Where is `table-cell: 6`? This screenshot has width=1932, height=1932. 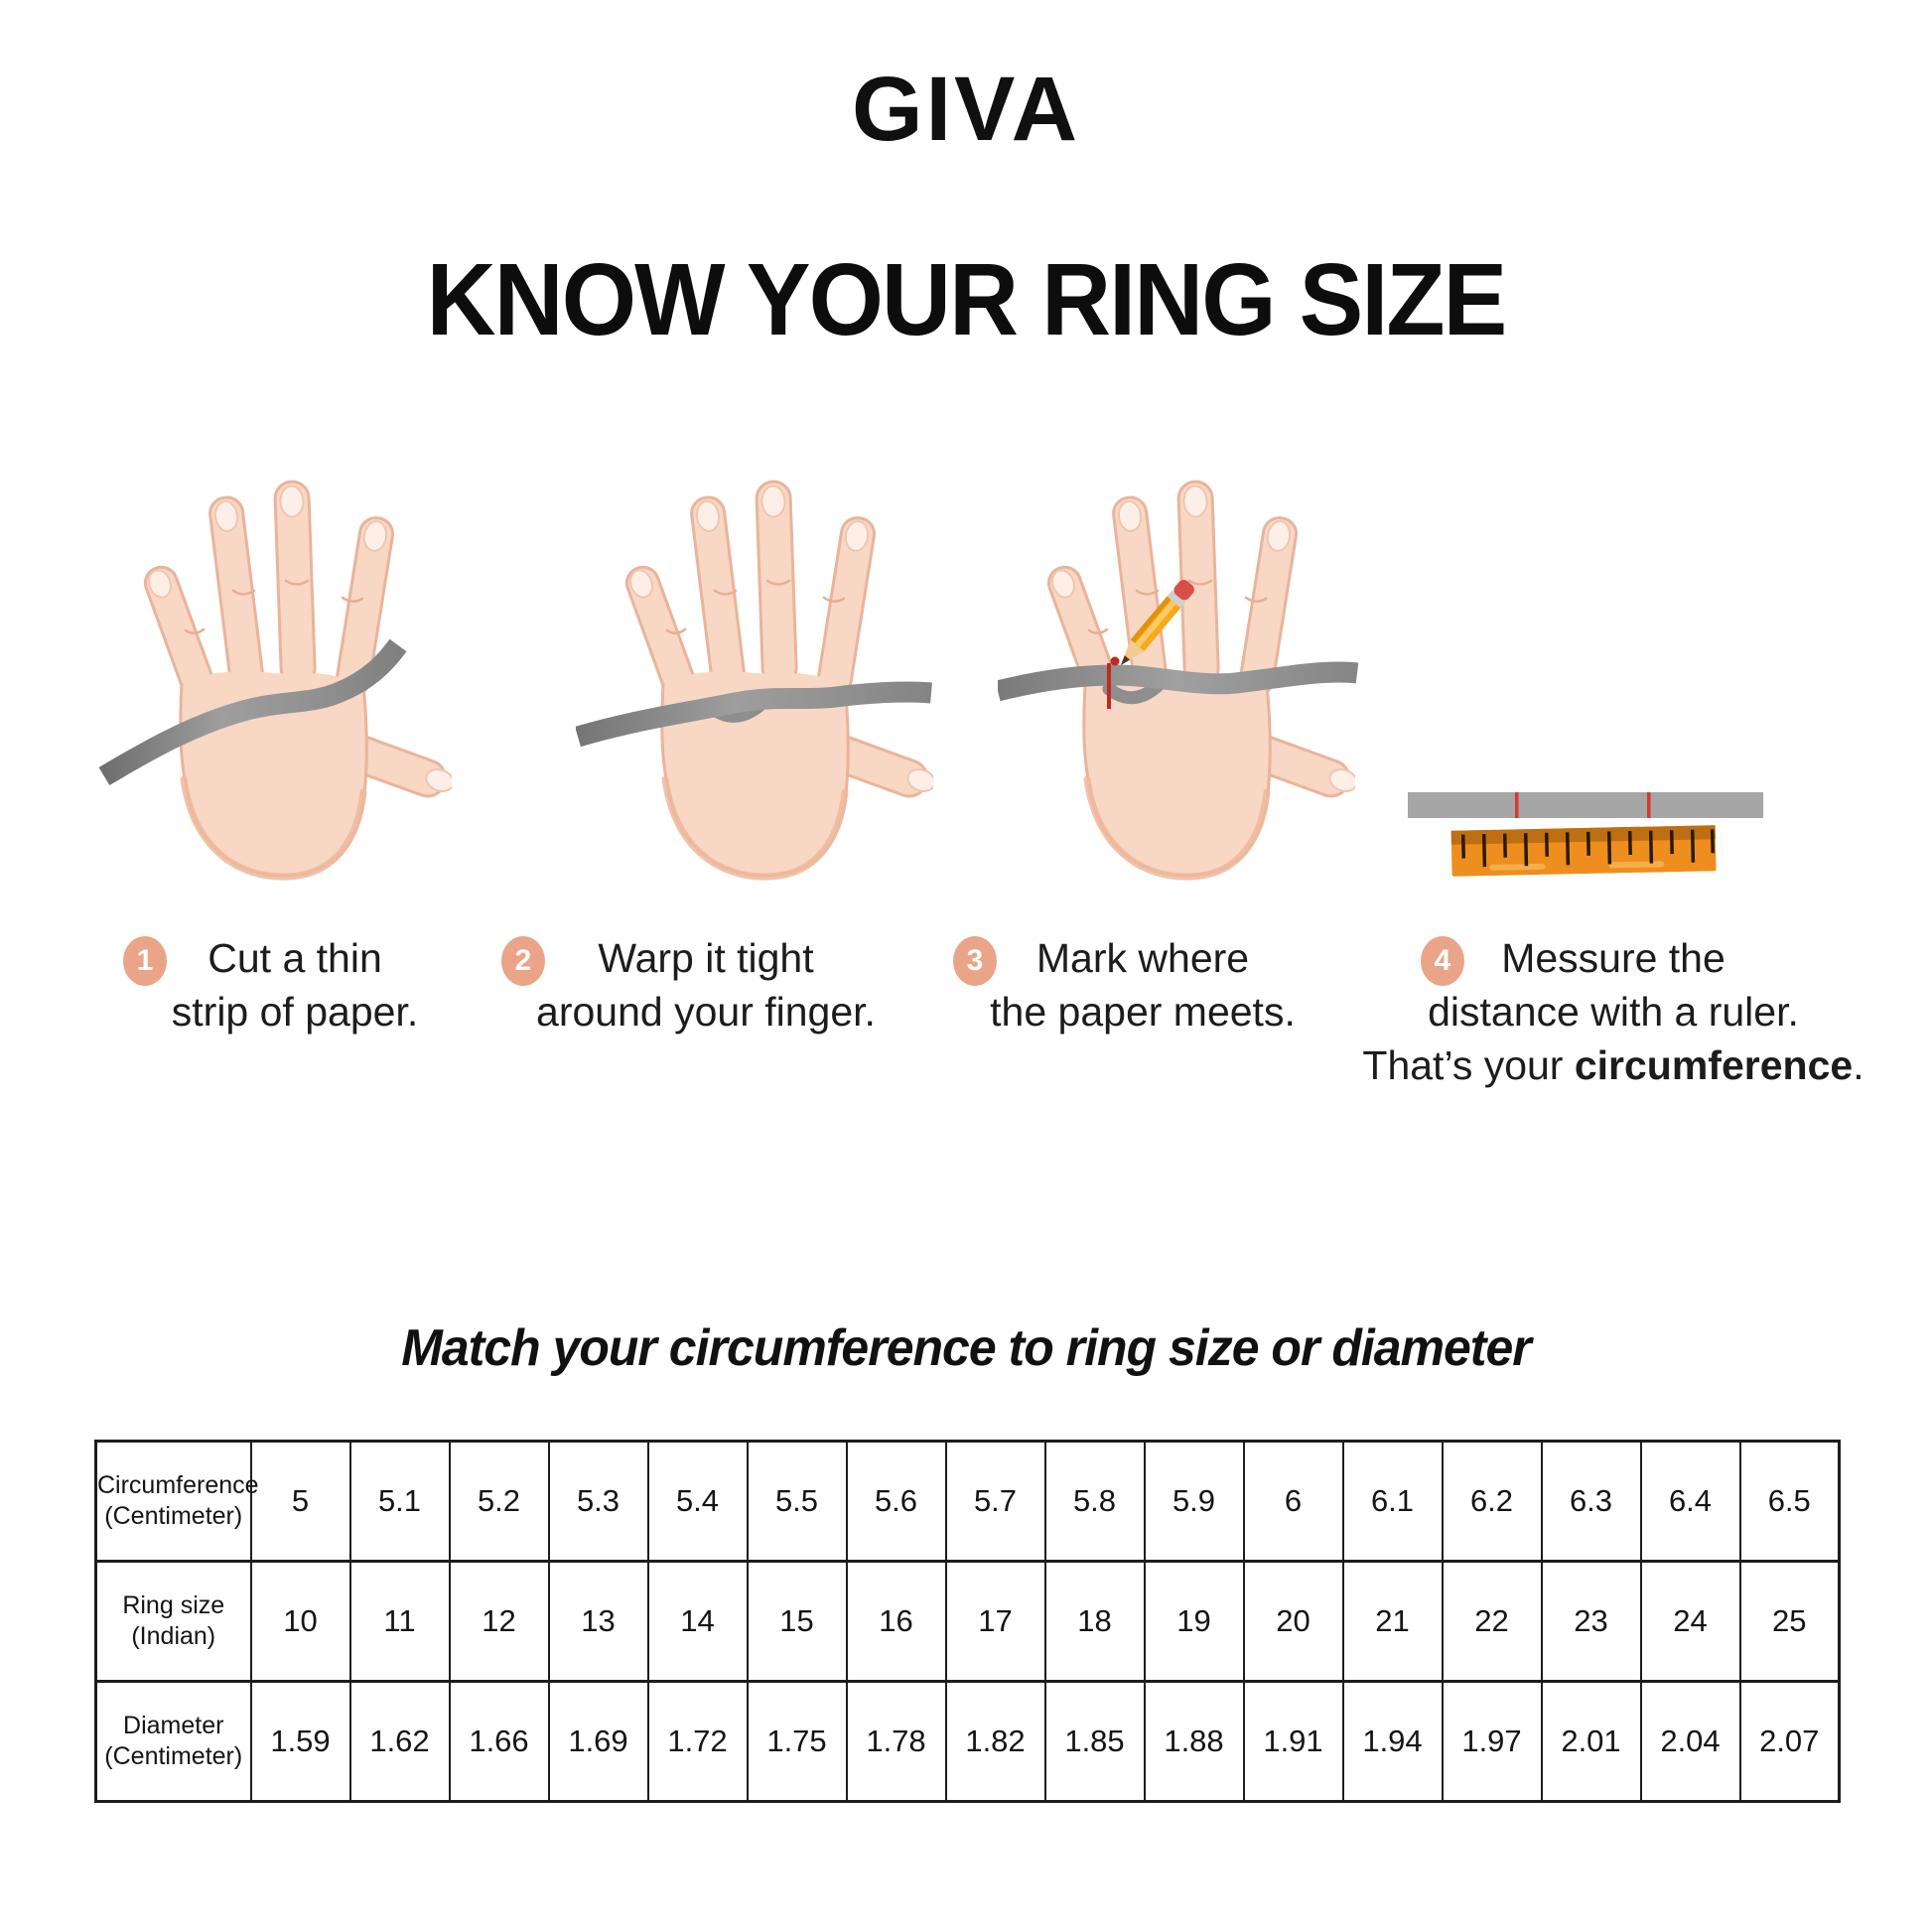 table-cell: 6 is located at coordinates (1293, 1502).